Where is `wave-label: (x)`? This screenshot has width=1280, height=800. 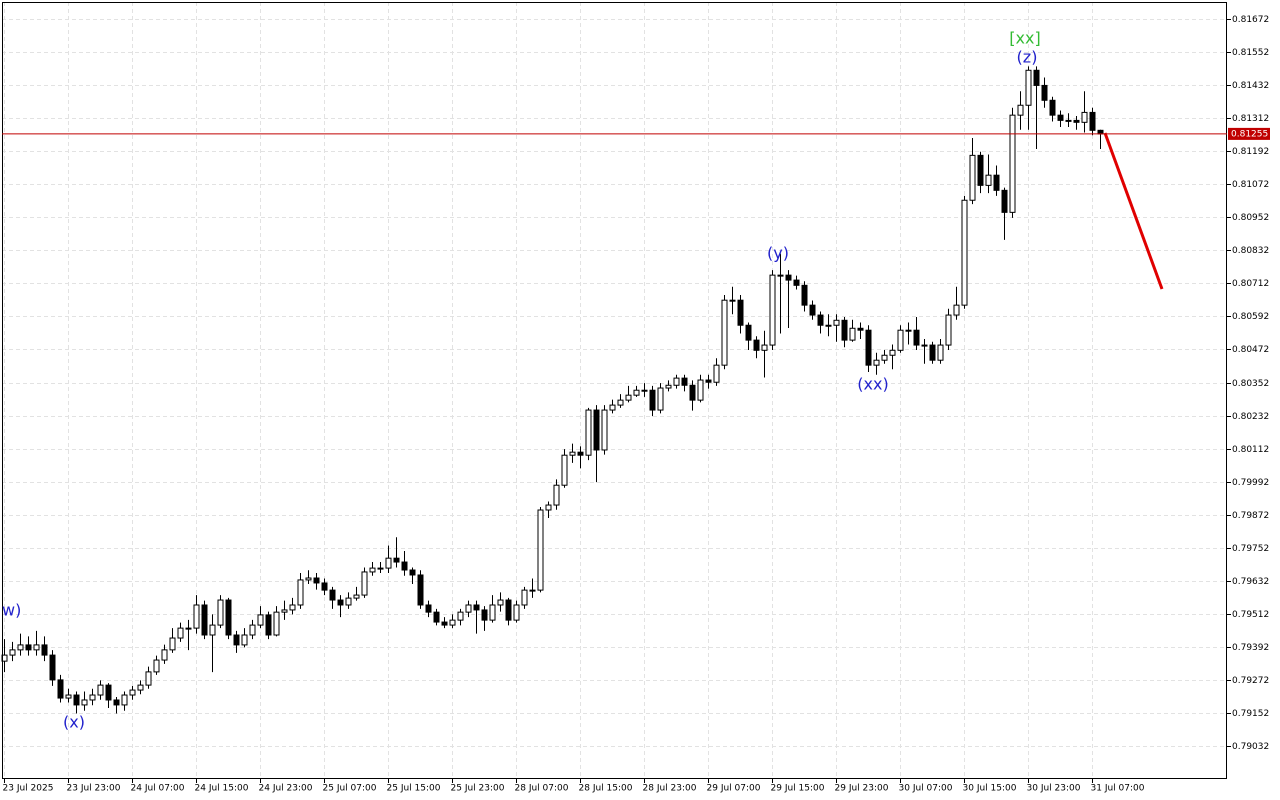
wave-label: (x) is located at coordinates (74, 722).